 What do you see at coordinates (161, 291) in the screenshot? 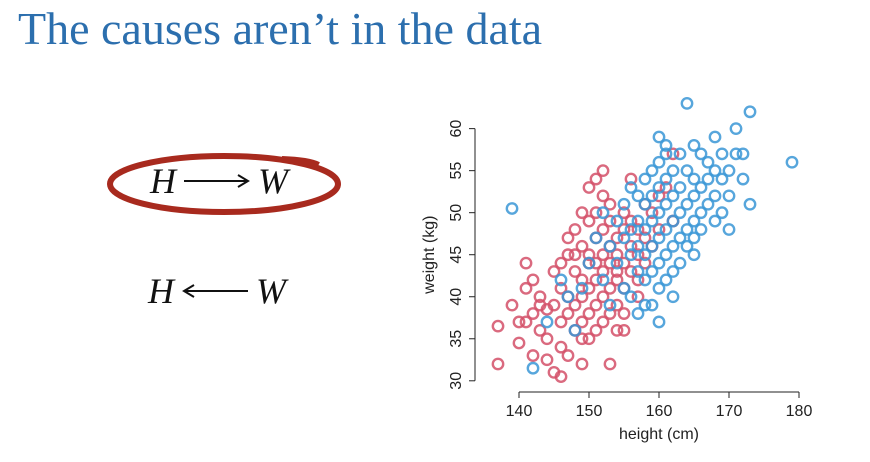
I see `dag2-from-node: H` at bounding box center [161, 291].